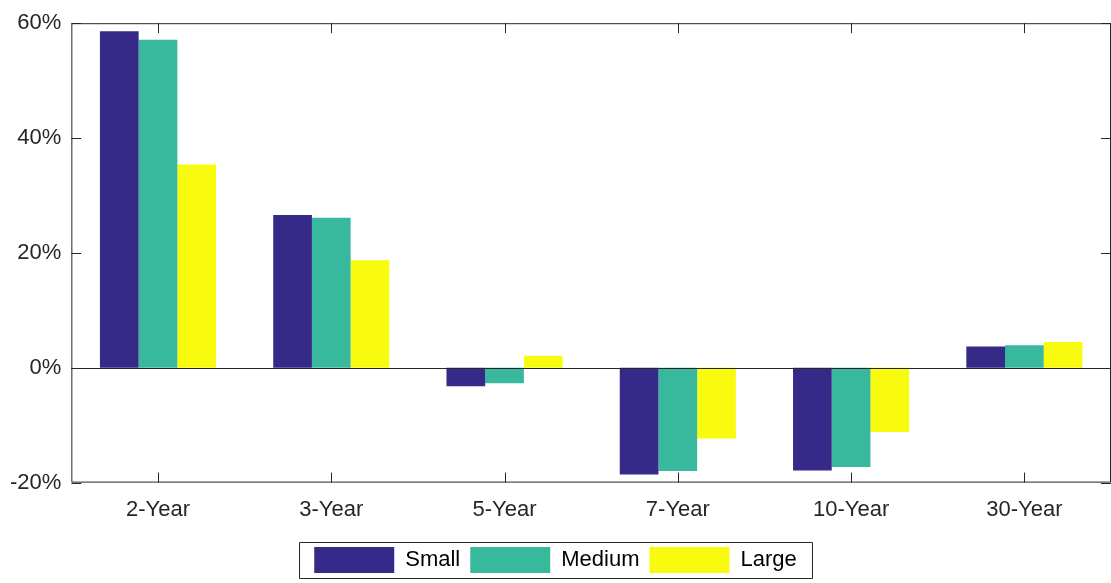  I want to click on legend-label: Small, so click(433, 559).